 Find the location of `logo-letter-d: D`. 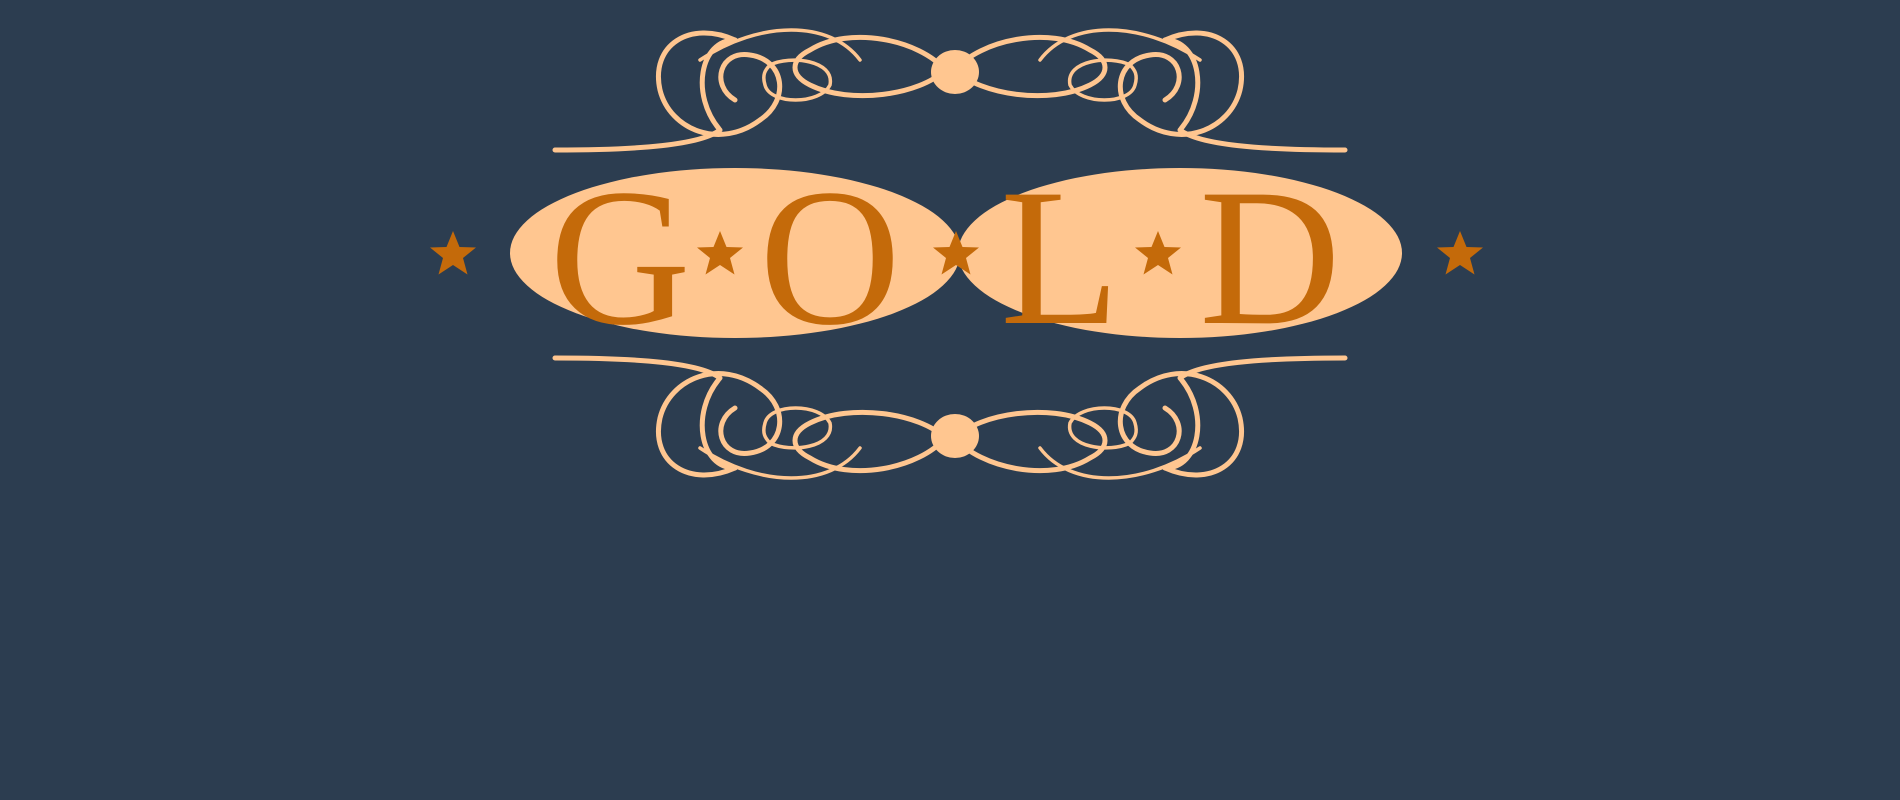

logo-letter-d: D is located at coordinates (1270, 257).